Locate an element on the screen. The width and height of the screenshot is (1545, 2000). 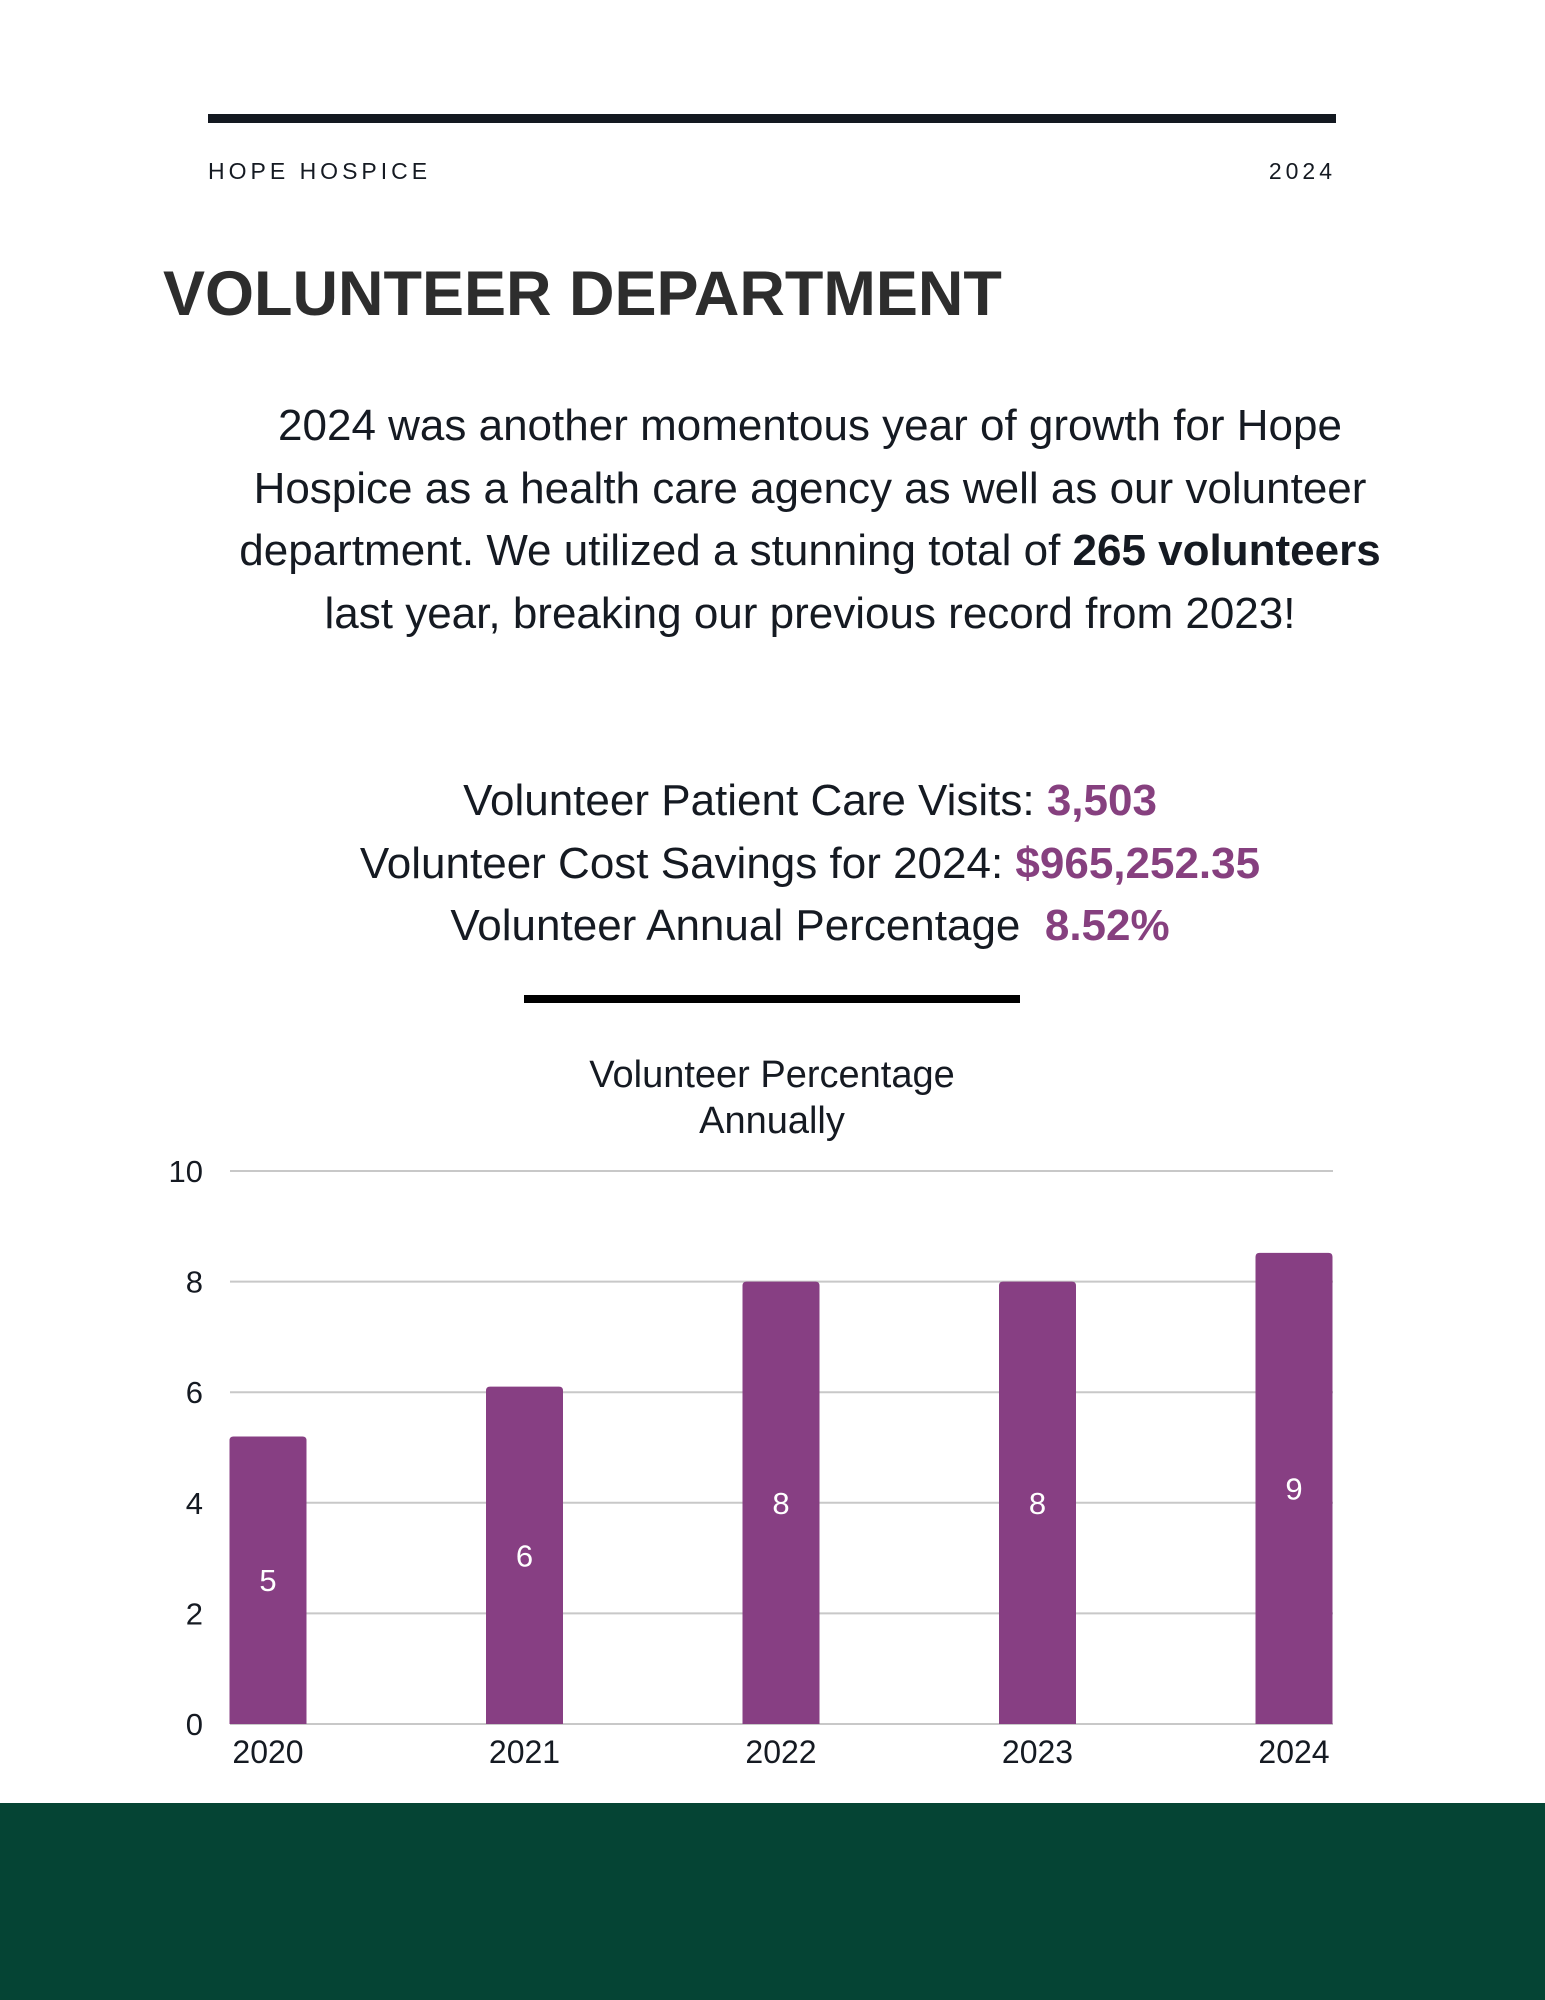
x-tick-label: 2022 is located at coordinates (780, 1752).